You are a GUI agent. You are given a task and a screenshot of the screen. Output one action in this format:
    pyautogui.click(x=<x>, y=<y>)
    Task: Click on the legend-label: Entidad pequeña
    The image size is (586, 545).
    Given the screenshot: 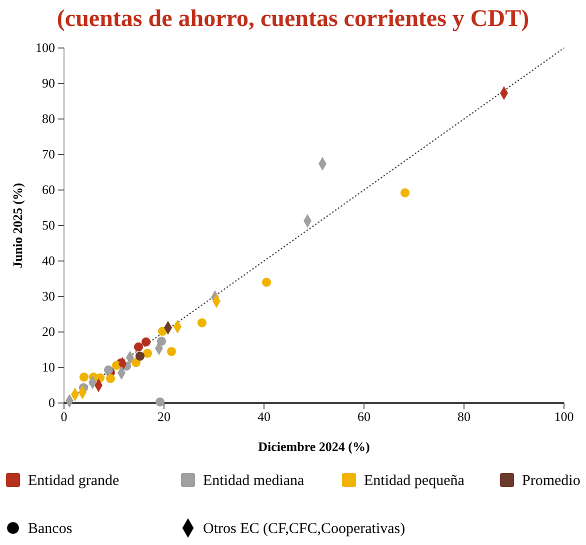 What is the action you would take?
    pyautogui.click(x=414, y=481)
    